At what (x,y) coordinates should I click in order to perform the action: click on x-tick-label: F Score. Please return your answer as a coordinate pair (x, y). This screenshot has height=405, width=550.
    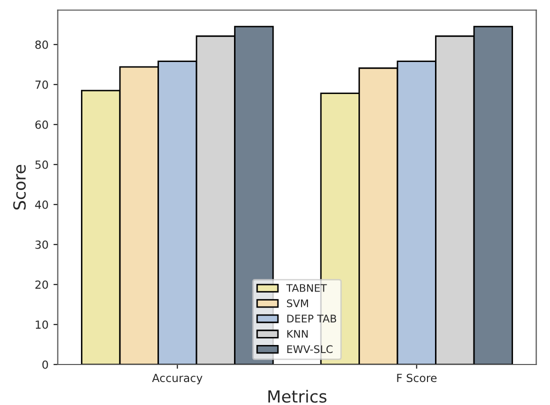
    Looking at the image, I should click on (417, 378).